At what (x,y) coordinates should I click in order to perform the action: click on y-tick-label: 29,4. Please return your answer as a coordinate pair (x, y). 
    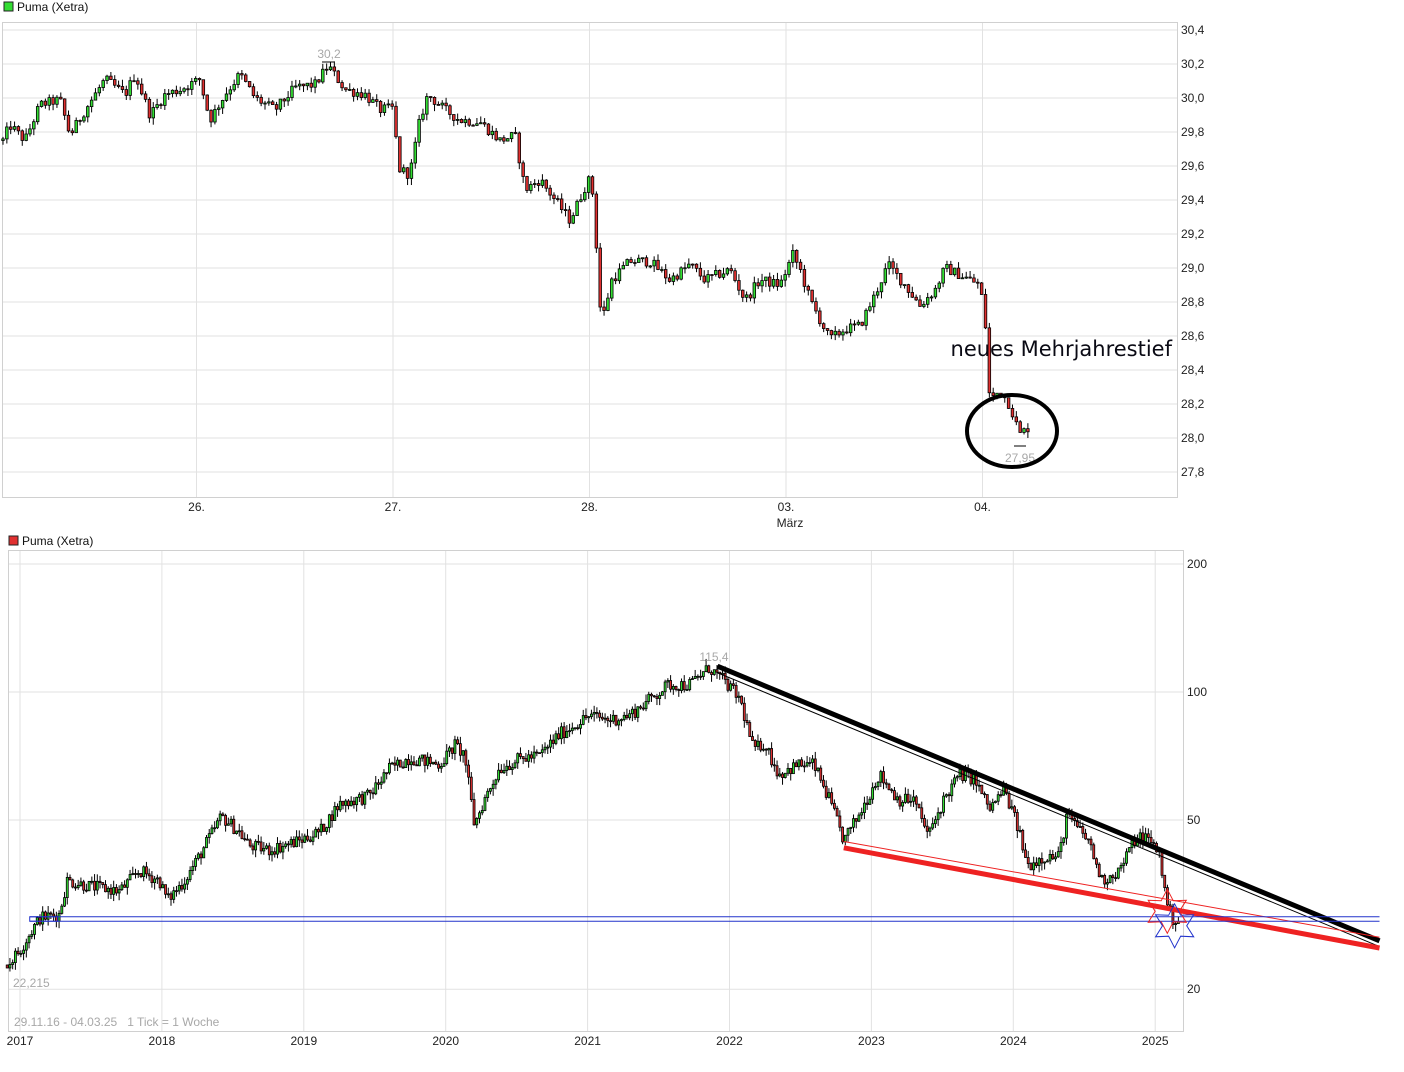
    Looking at the image, I should click on (1193, 200).